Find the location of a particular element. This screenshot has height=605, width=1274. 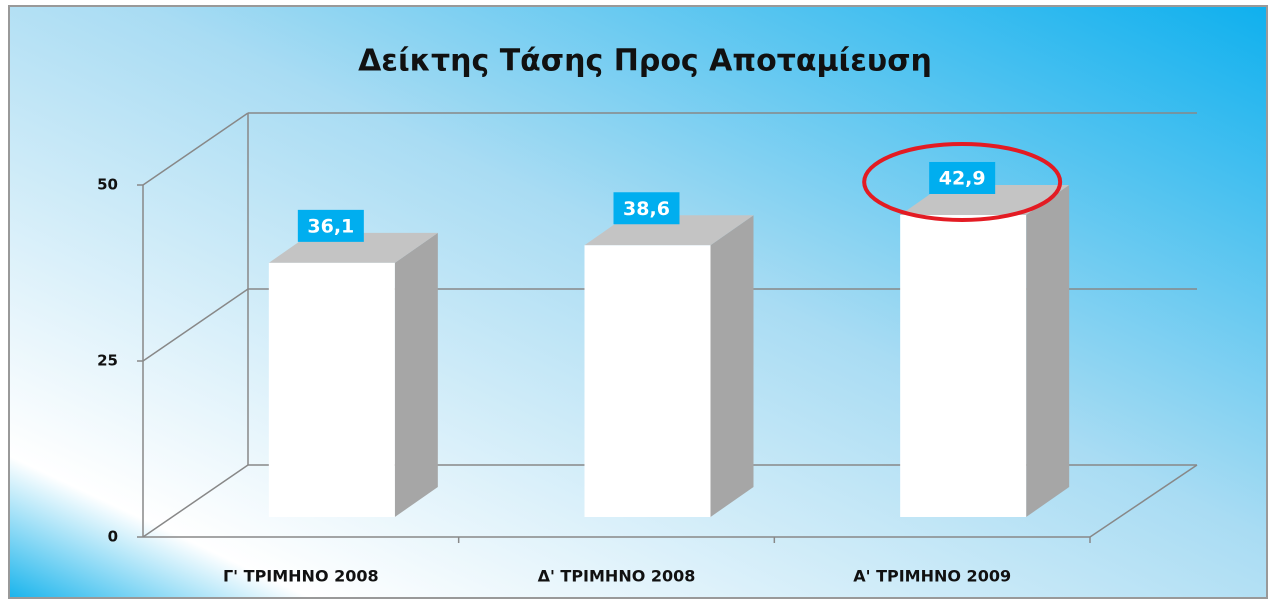

y-tick-label: 0 is located at coordinates (113, 537).